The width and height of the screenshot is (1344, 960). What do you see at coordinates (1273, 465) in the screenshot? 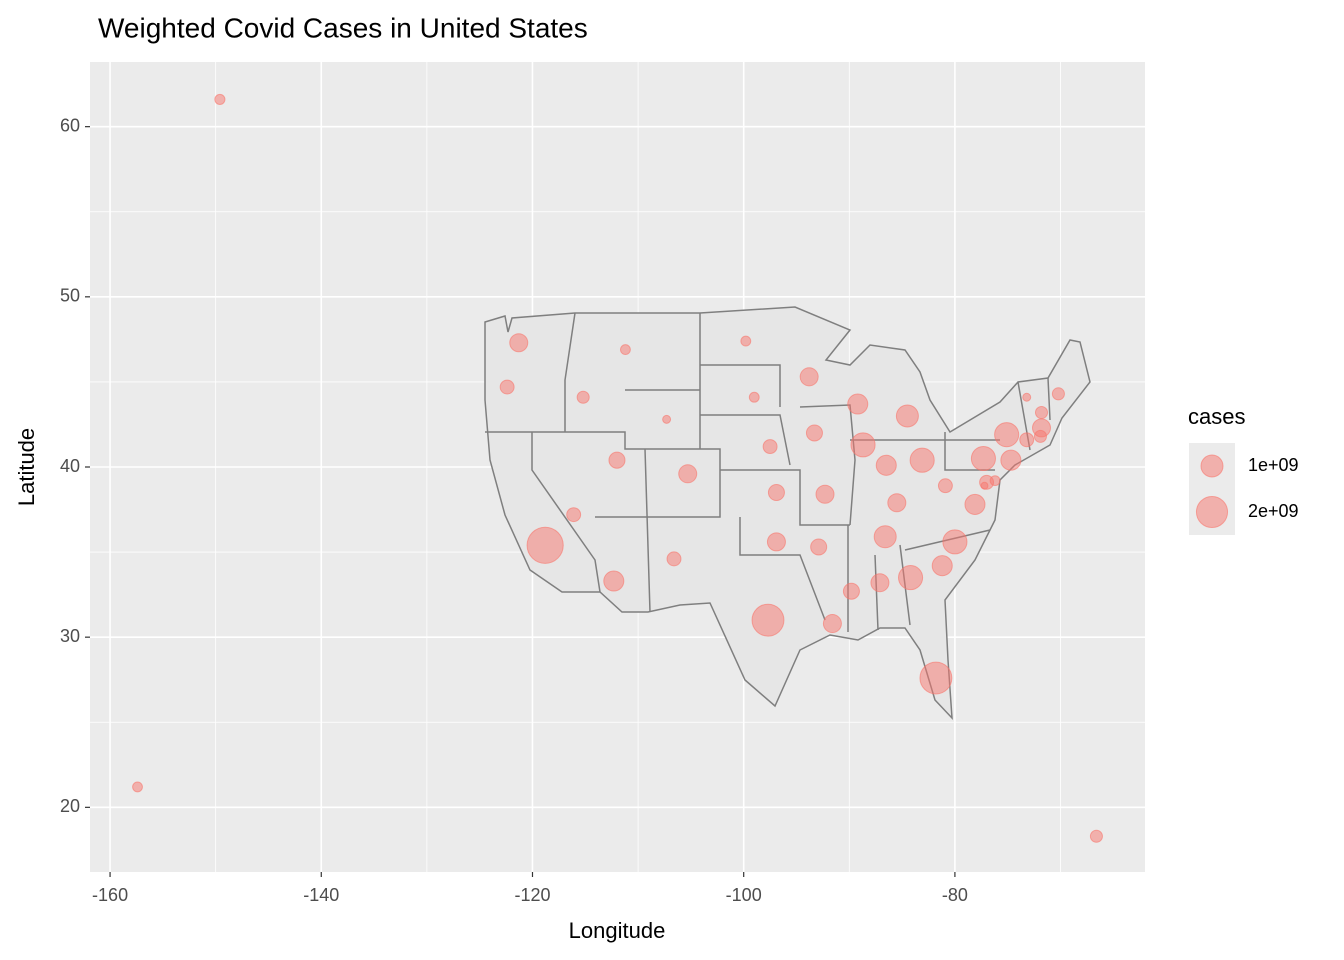
I see `legend-label: 1e+09` at bounding box center [1273, 465].